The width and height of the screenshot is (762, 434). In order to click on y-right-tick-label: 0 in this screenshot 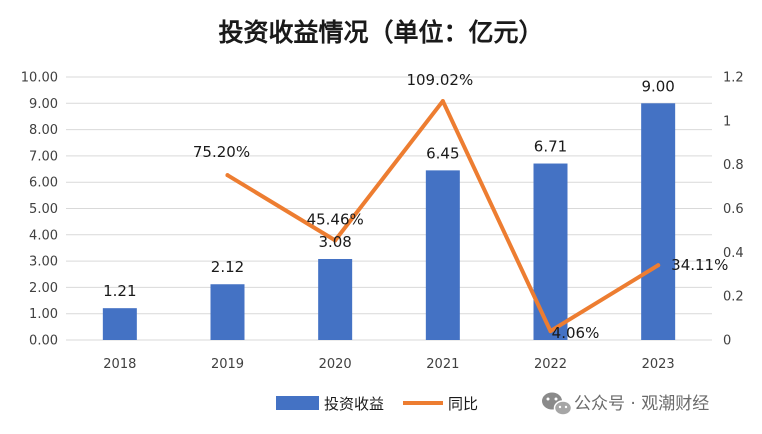, I will do `click(727, 341)`.